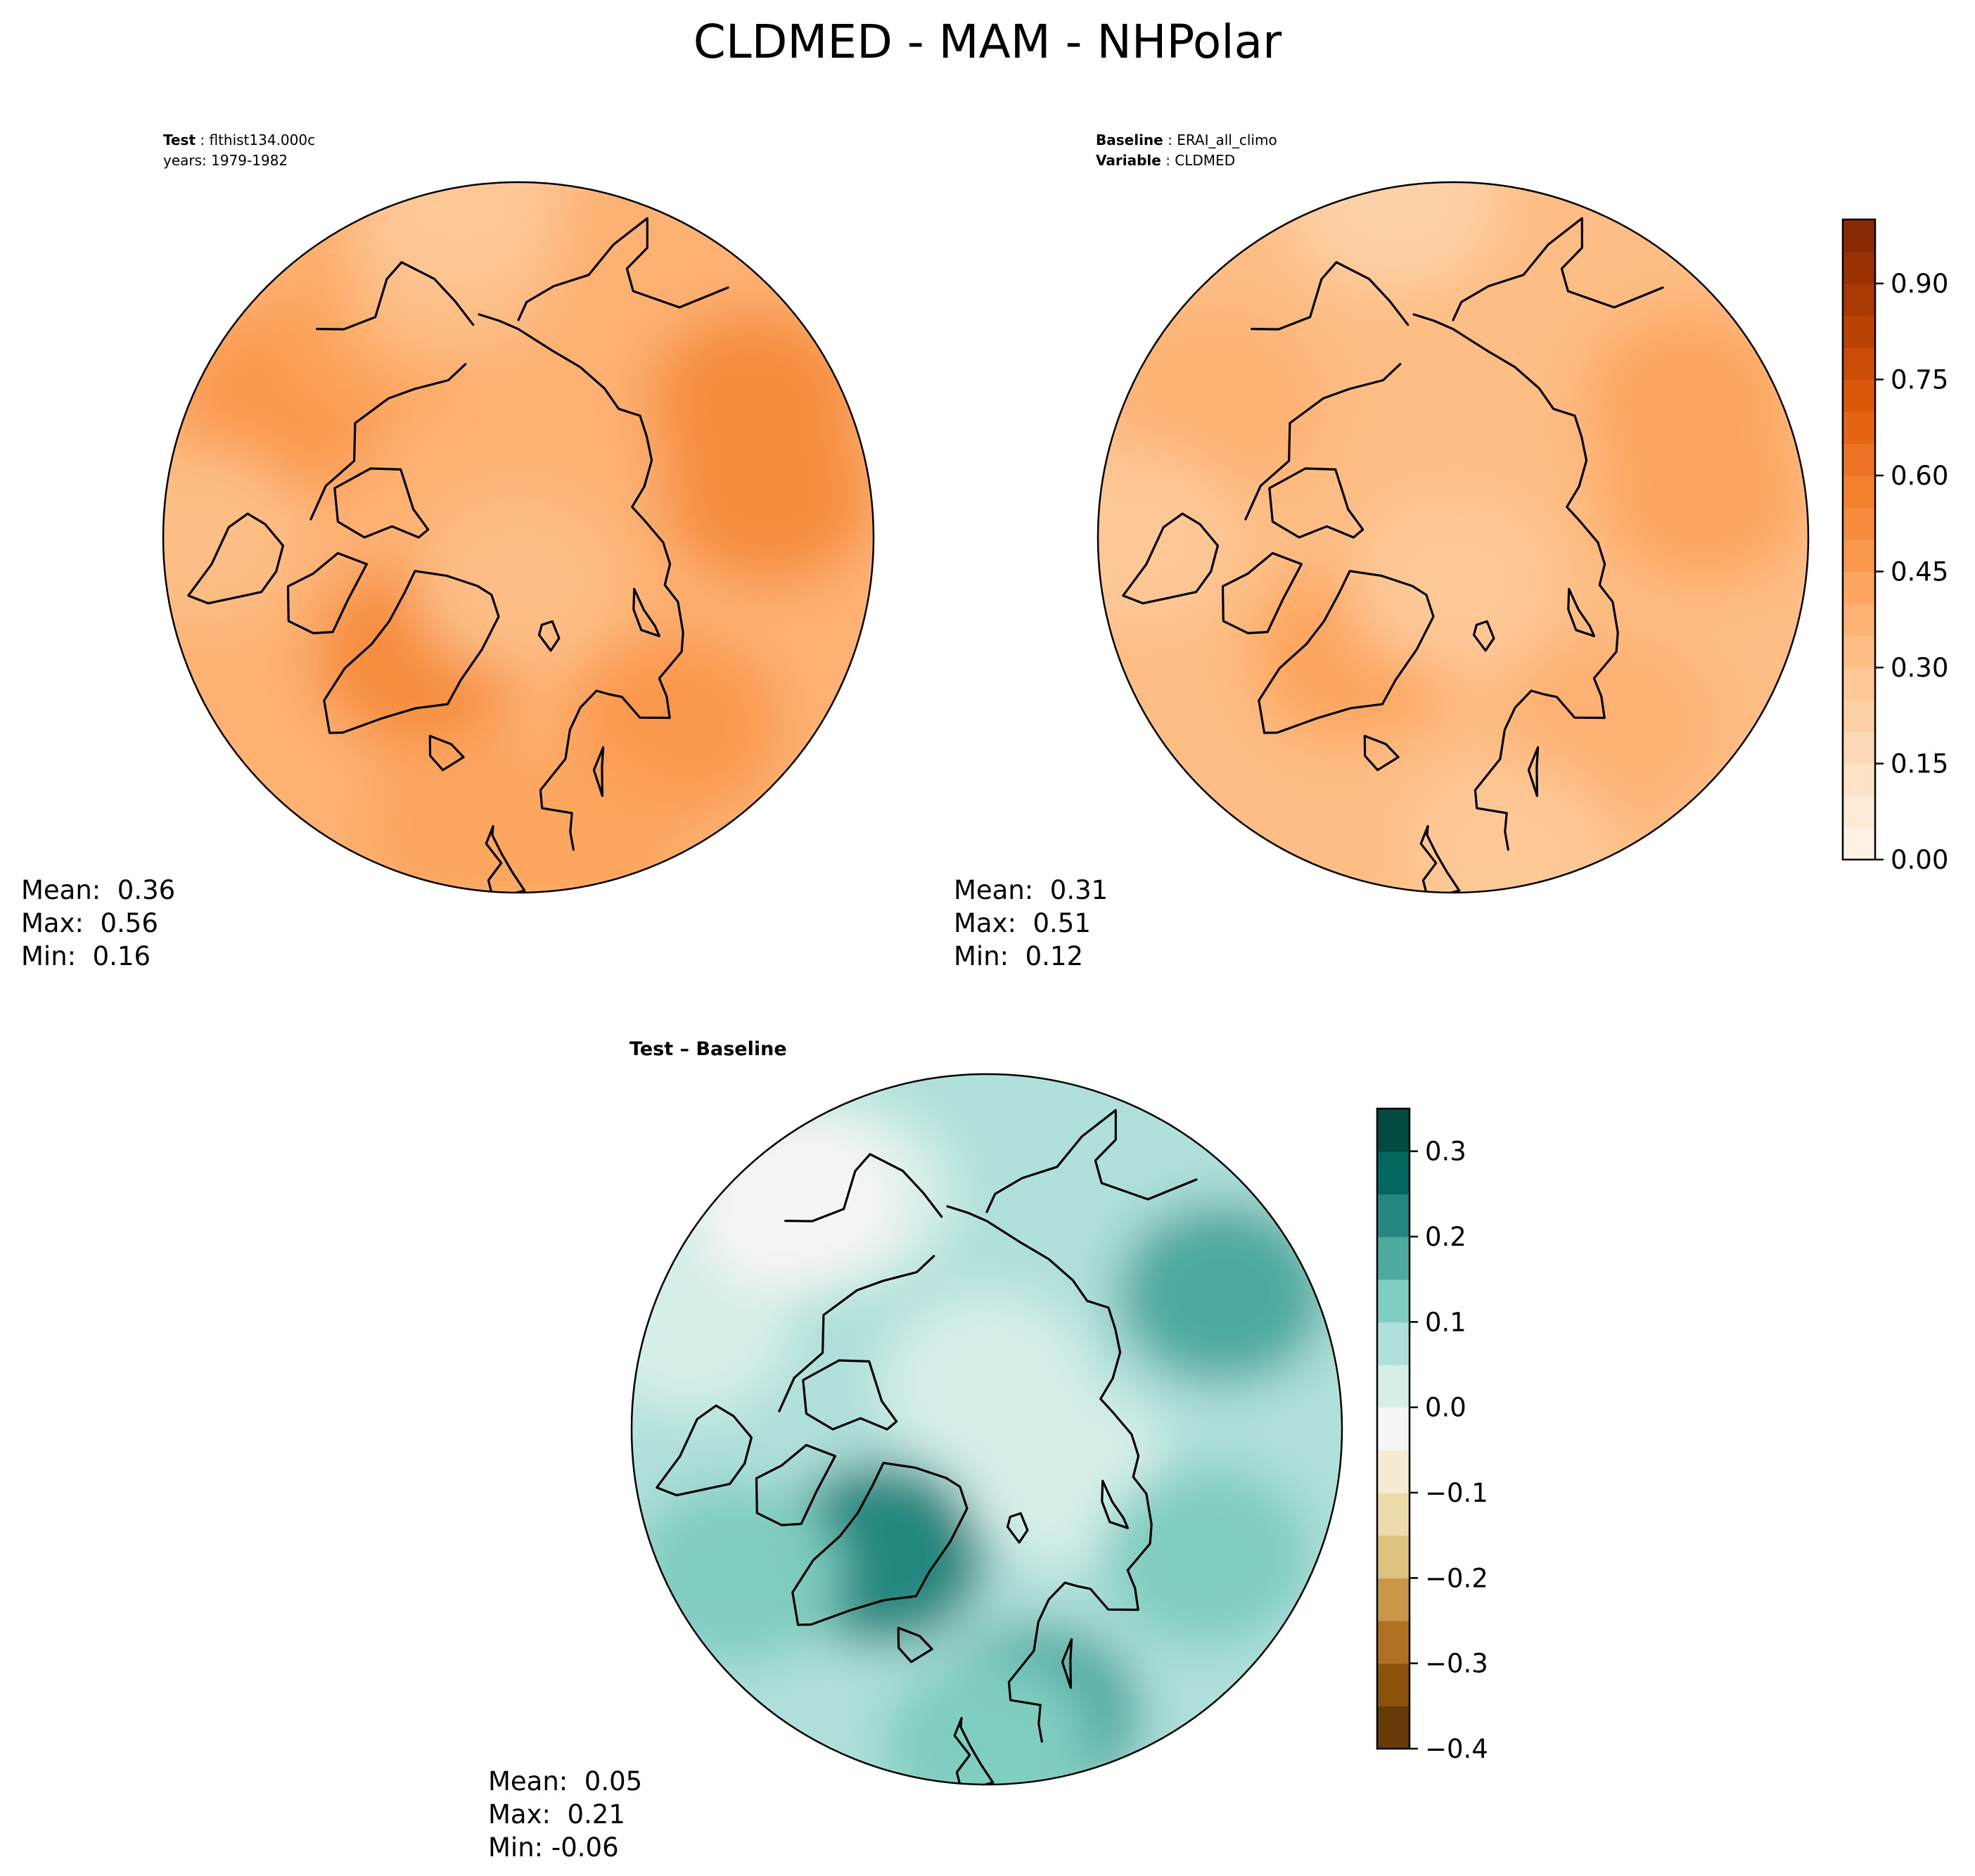  I want to click on test-stat-max: Max: 0.56, so click(89, 923).